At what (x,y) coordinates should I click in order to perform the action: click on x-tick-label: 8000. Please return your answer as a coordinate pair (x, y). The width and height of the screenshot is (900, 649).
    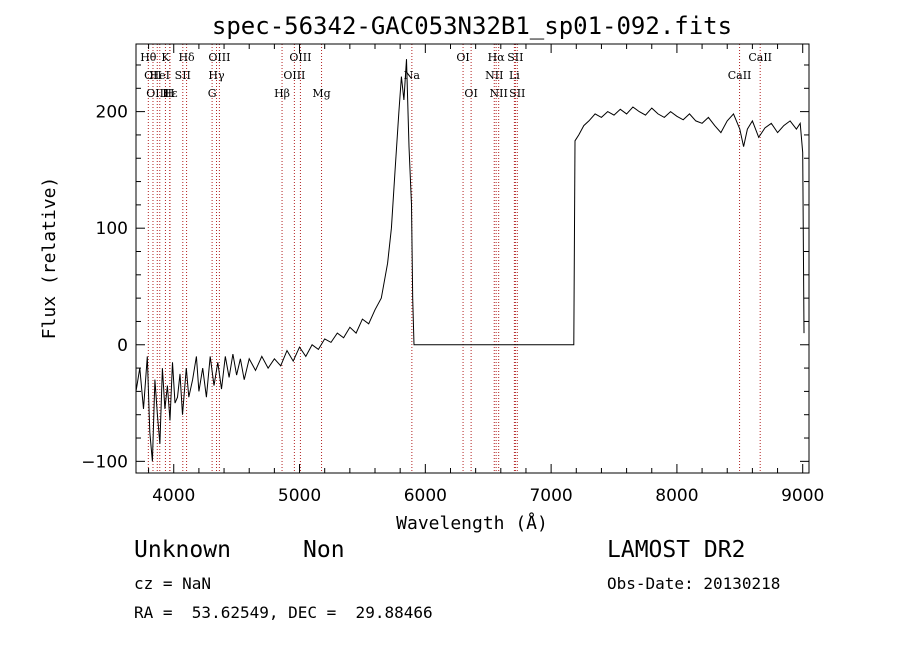
    Looking at the image, I should click on (676, 496).